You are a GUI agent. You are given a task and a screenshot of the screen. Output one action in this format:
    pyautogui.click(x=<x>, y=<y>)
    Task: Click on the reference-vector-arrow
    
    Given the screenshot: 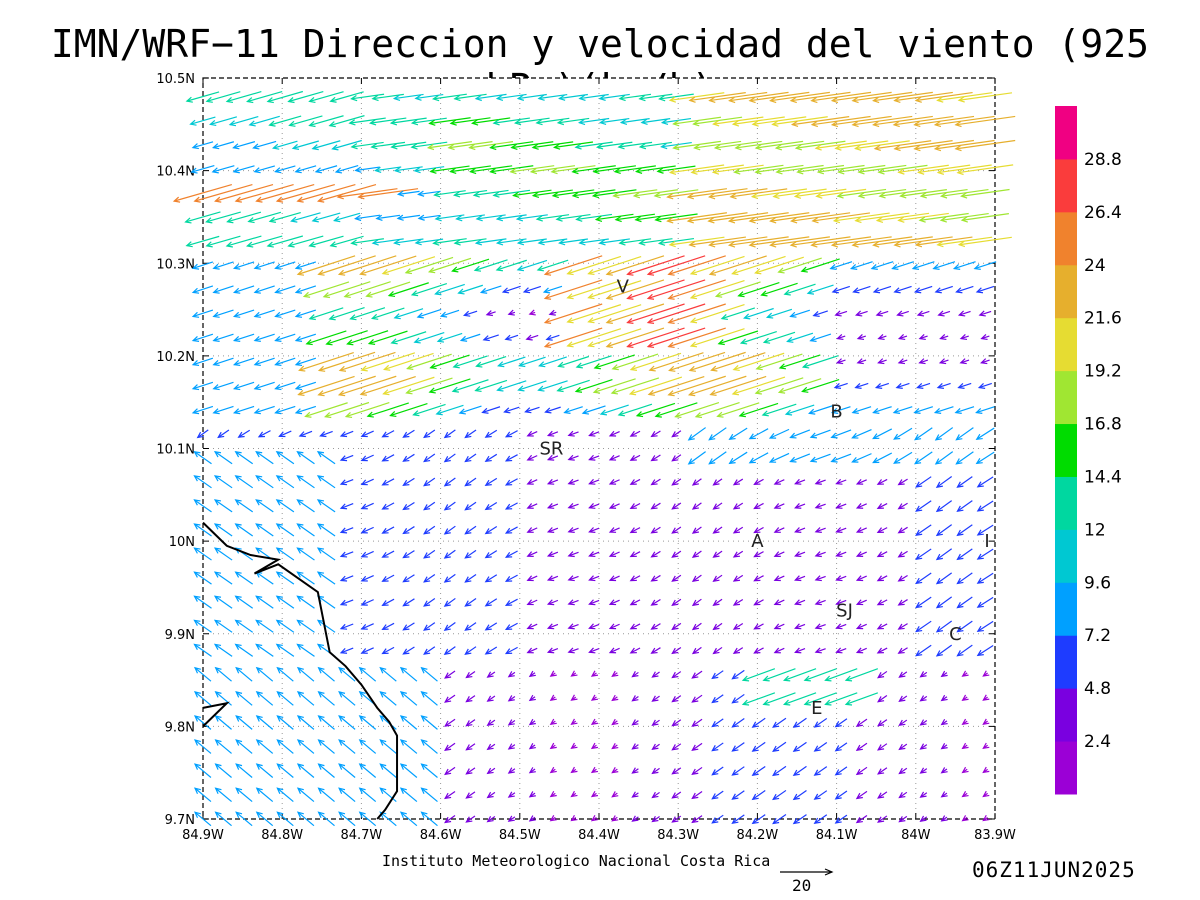 What is the action you would take?
    pyautogui.click(x=807, y=872)
    